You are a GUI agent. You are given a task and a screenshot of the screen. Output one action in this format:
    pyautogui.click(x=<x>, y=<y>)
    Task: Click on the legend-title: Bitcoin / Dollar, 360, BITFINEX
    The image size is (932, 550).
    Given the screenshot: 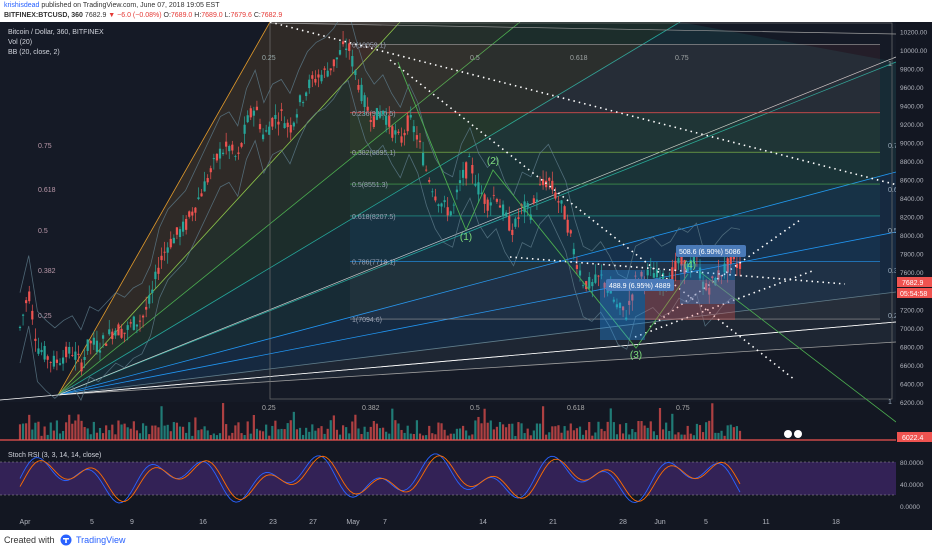 What is the action you would take?
    pyautogui.click(x=56, y=32)
    